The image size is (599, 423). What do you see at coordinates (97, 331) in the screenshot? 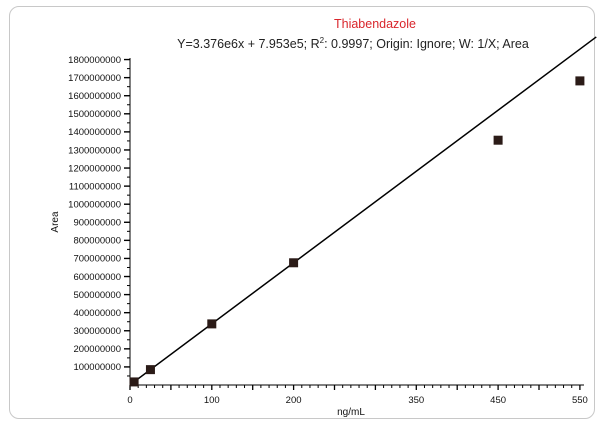
I see `y-tick-label: 300000000` at bounding box center [97, 331].